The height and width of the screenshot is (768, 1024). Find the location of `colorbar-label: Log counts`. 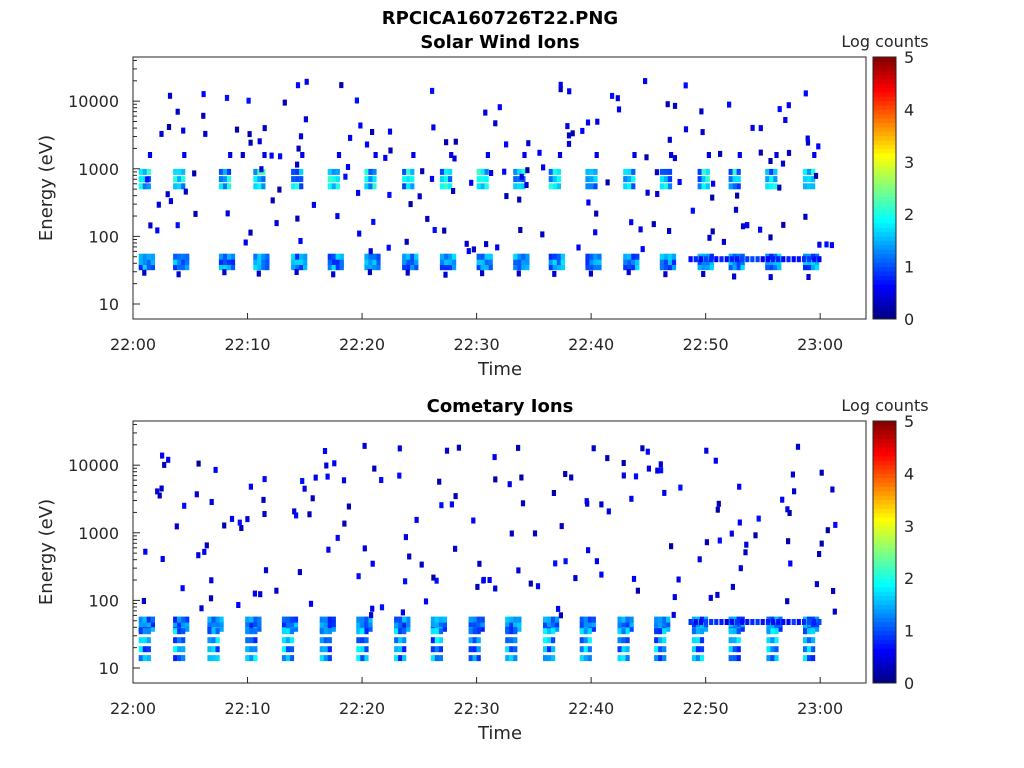

colorbar-label: Log counts is located at coordinates (884, 405).